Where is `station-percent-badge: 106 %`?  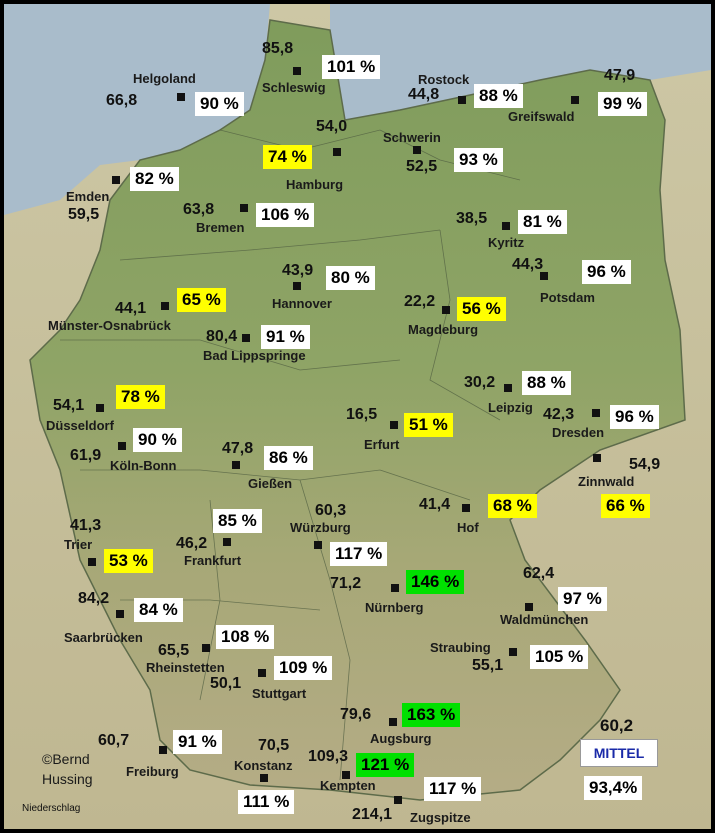
station-percent-badge: 106 % is located at coordinates (285, 215).